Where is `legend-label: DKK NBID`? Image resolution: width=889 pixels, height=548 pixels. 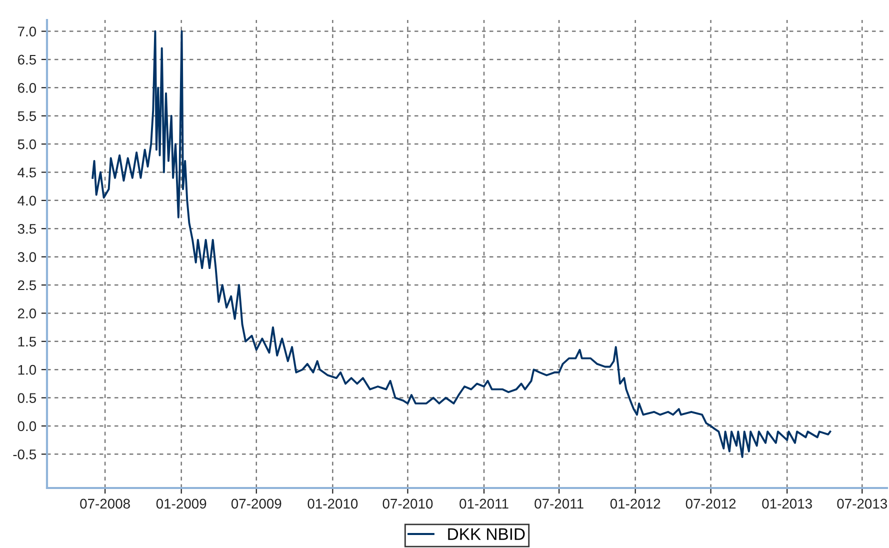
legend-label: DKK NBID is located at coordinates (486, 534).